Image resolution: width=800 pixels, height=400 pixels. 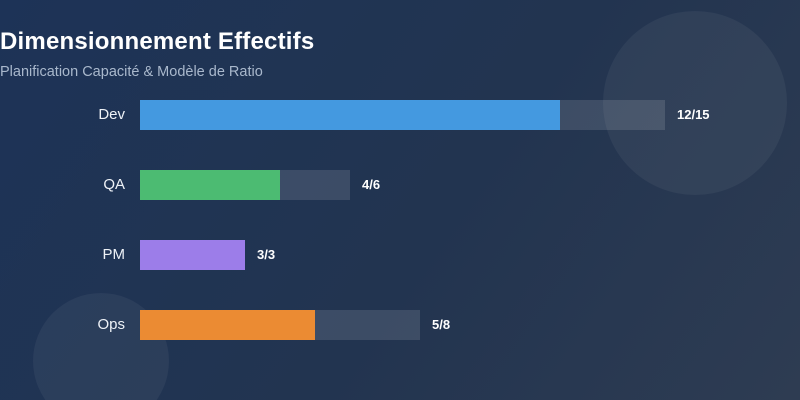 I want to click on category-label: PM, so click(x=114, y=254).